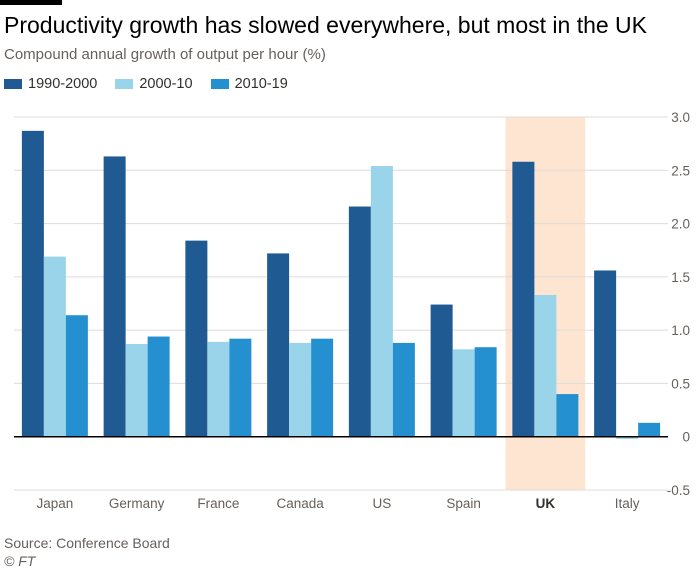 Image resolution: width=700 pixels, height=573 pixels. What do you see at coordinates (381, 503) in the screenshot?
I see `x-tick-label-us: US` at bounding box center [381, 503].